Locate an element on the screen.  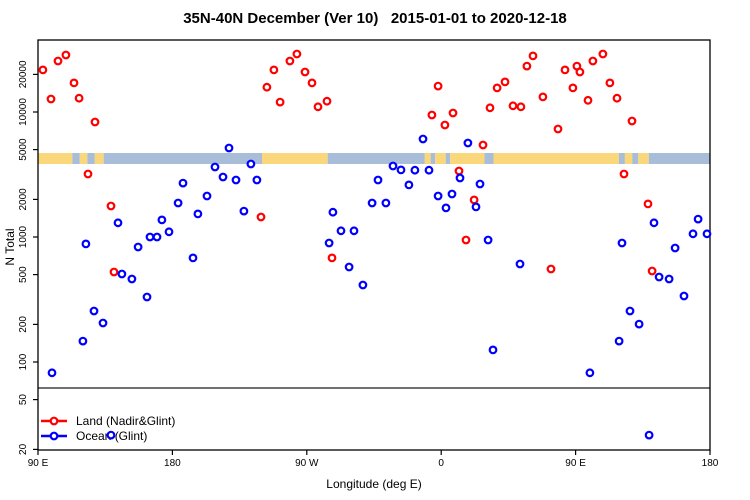
legend-item-ocean: Ocean (Glint) is located at coordinates (107, 435).